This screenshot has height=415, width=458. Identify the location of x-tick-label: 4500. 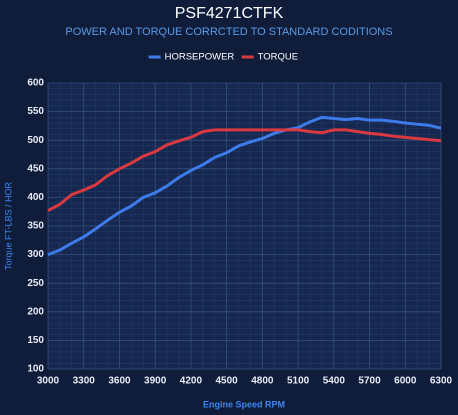
(227, 381).